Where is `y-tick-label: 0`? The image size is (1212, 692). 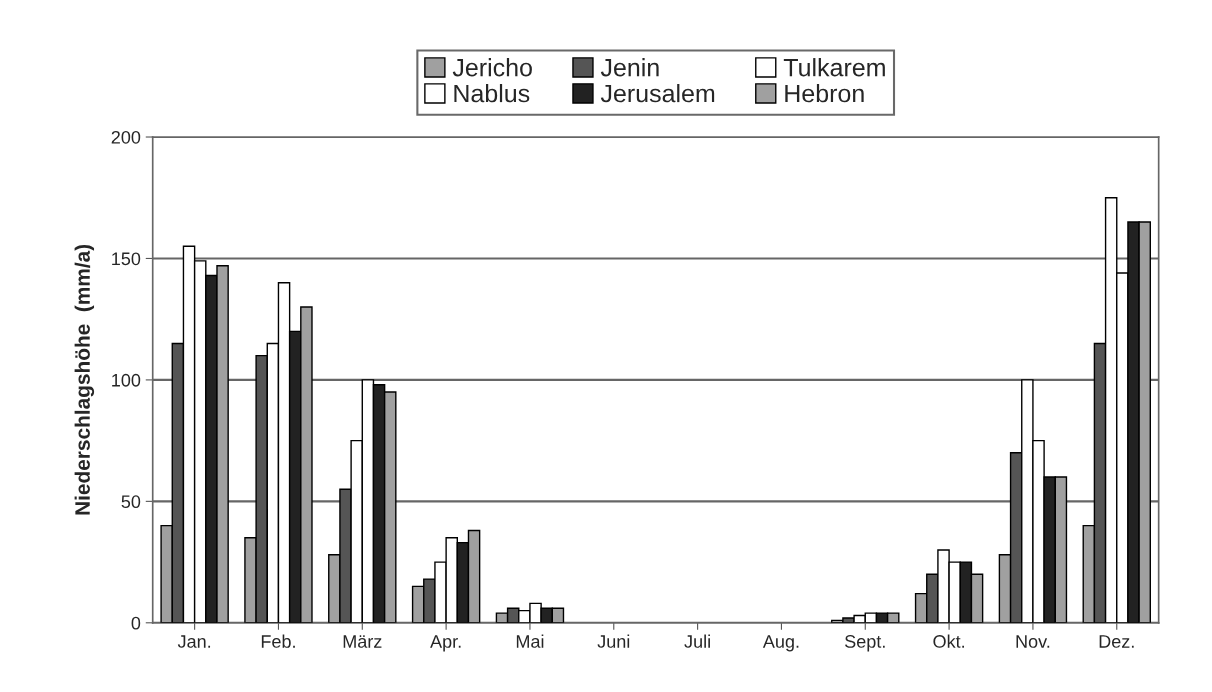
y-tick-label: 0 is located at coordinates (136, 623).